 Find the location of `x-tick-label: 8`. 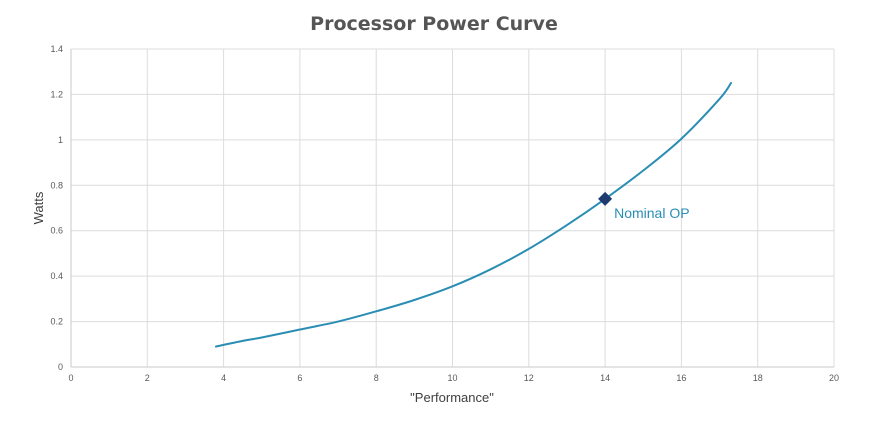

x-tick-label: 8 is located at coordinates (376, 378).